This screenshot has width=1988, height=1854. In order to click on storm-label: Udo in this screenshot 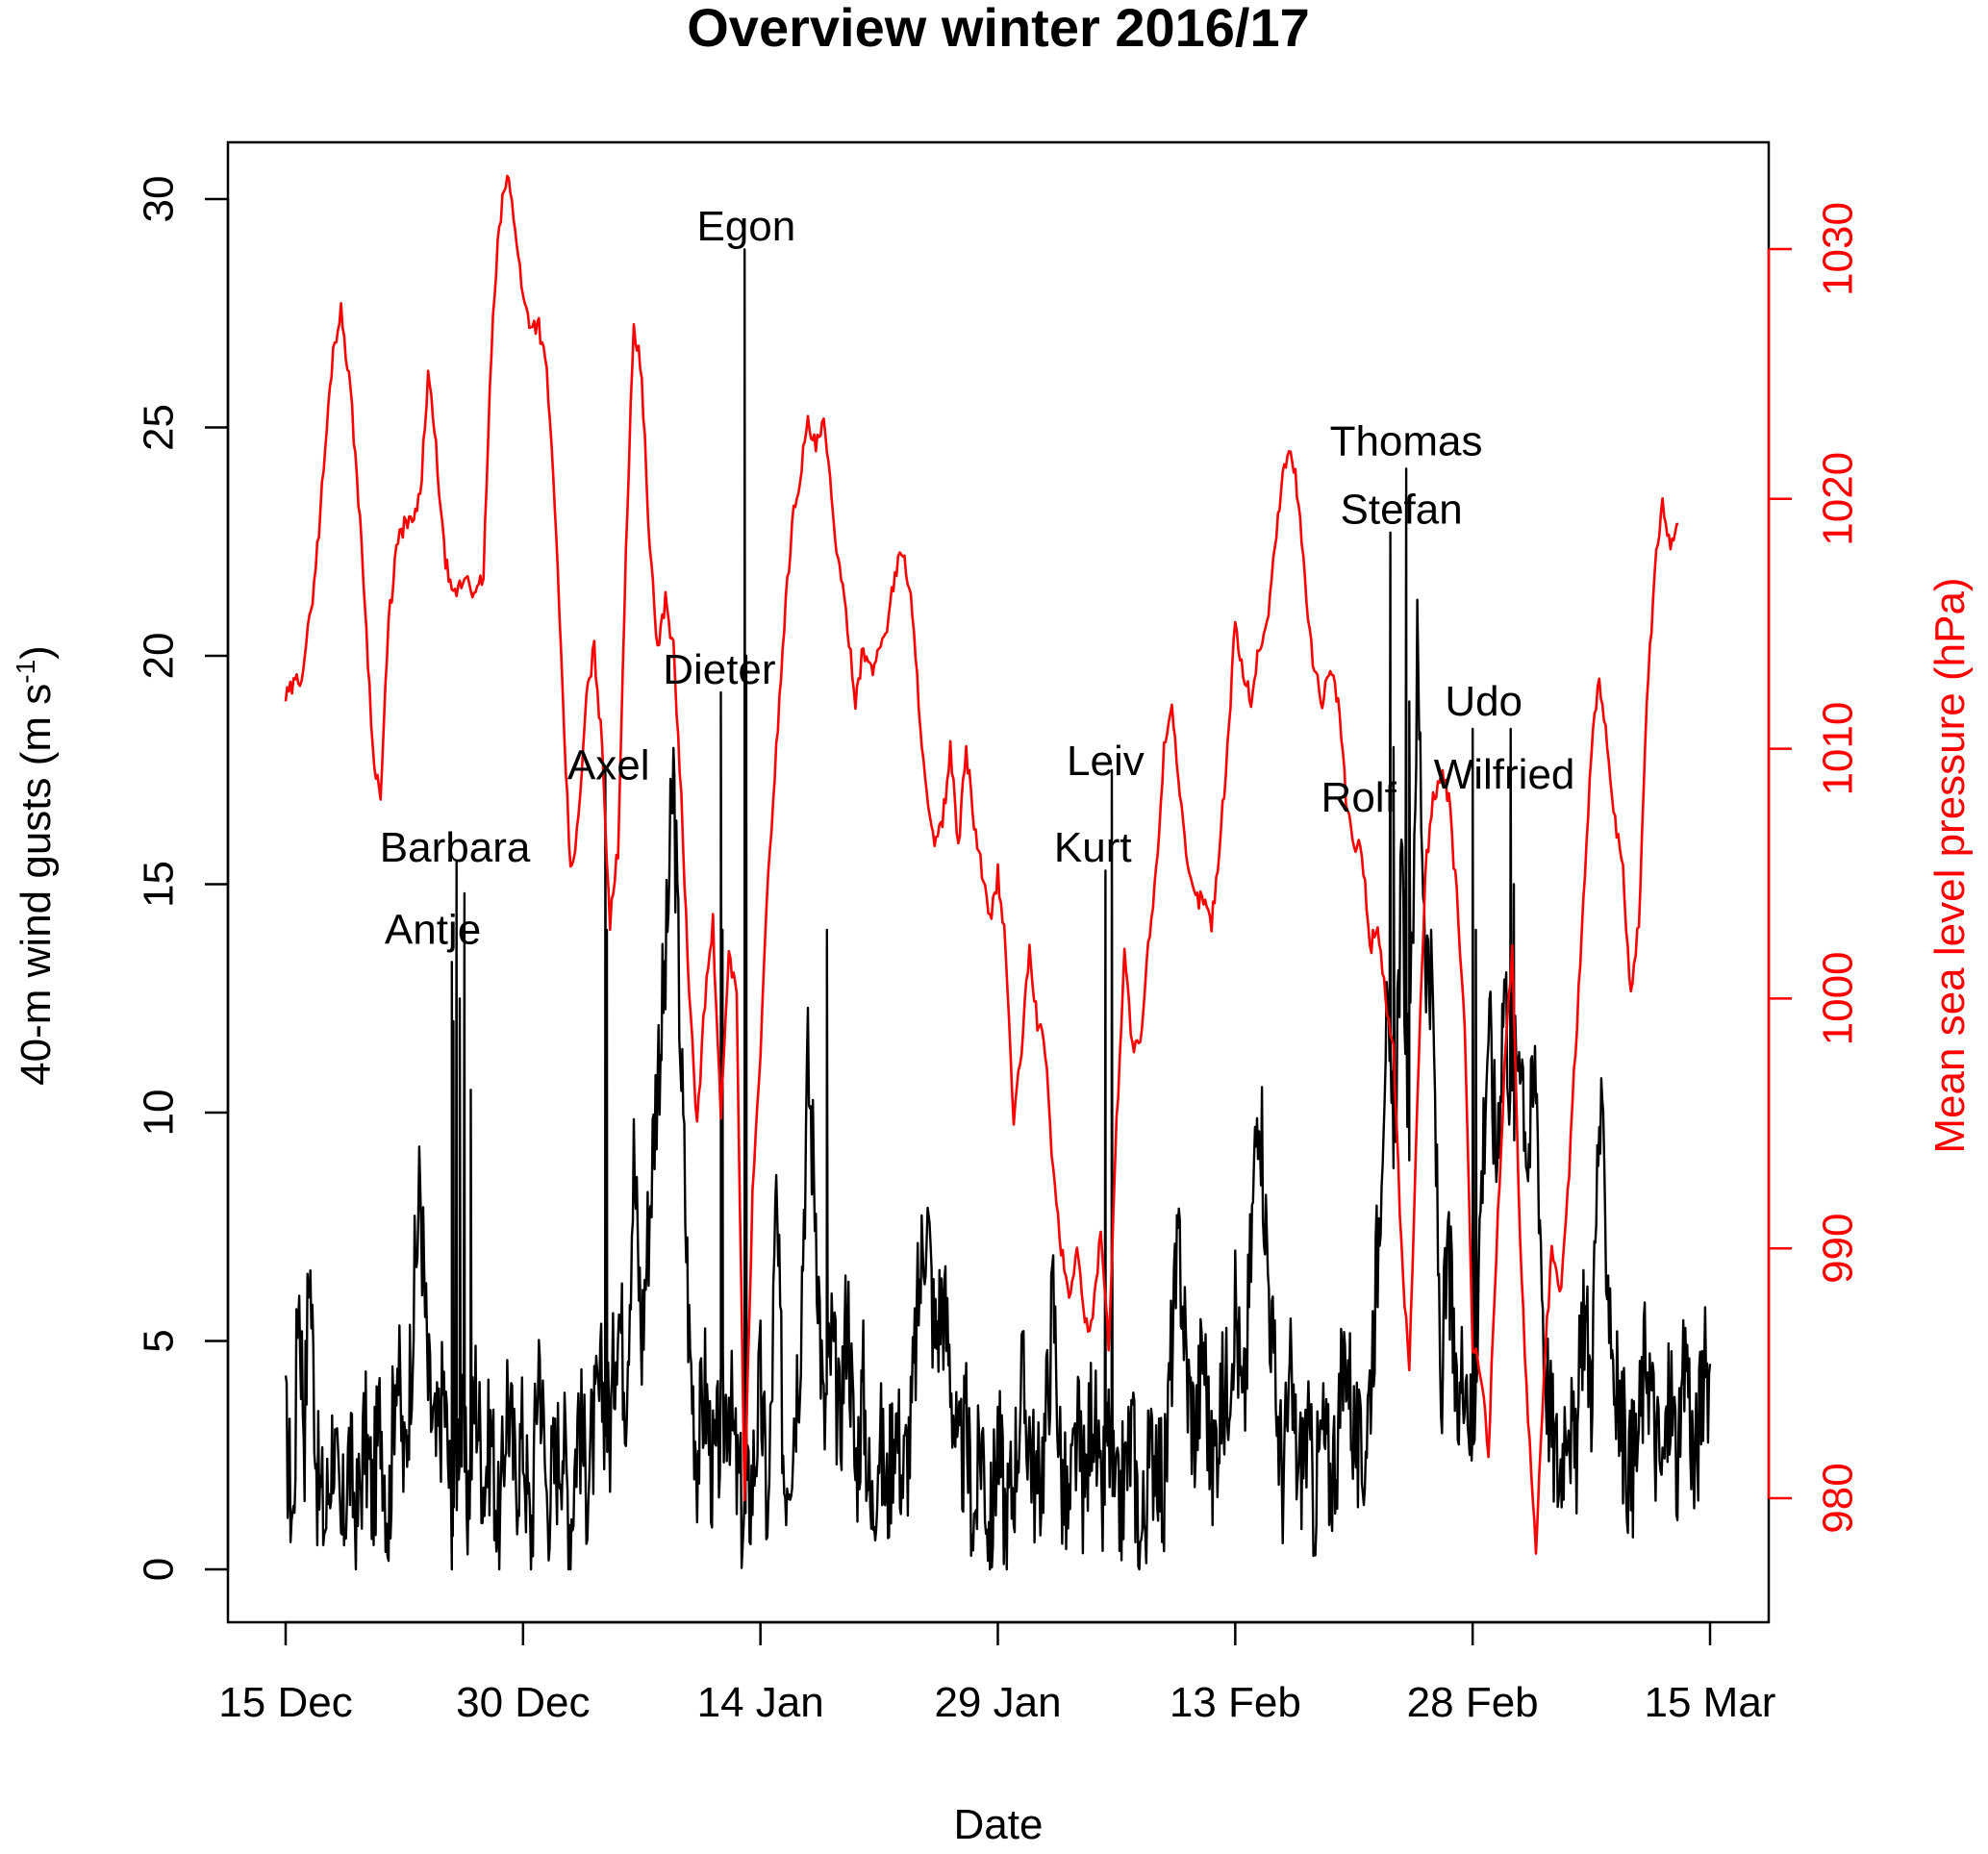, I will do `click(1483, 702)`.